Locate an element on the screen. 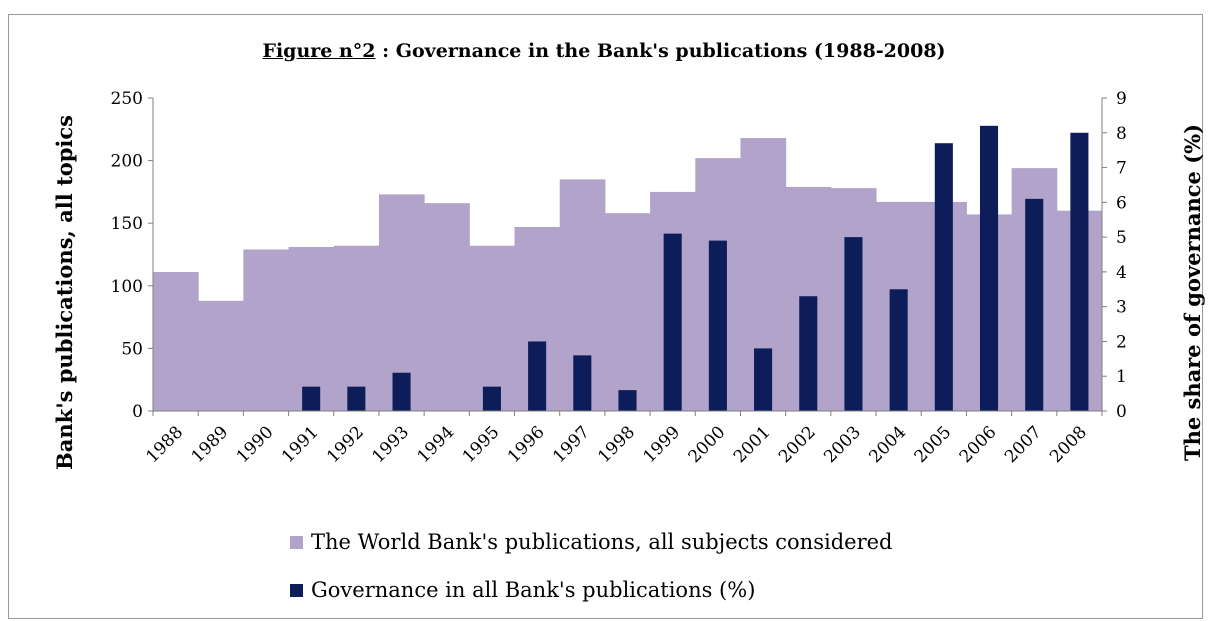 Image resolution: width=1208 pixels, height=621 pixels. governance-bar-1995 is located at coordinates (491, 398).